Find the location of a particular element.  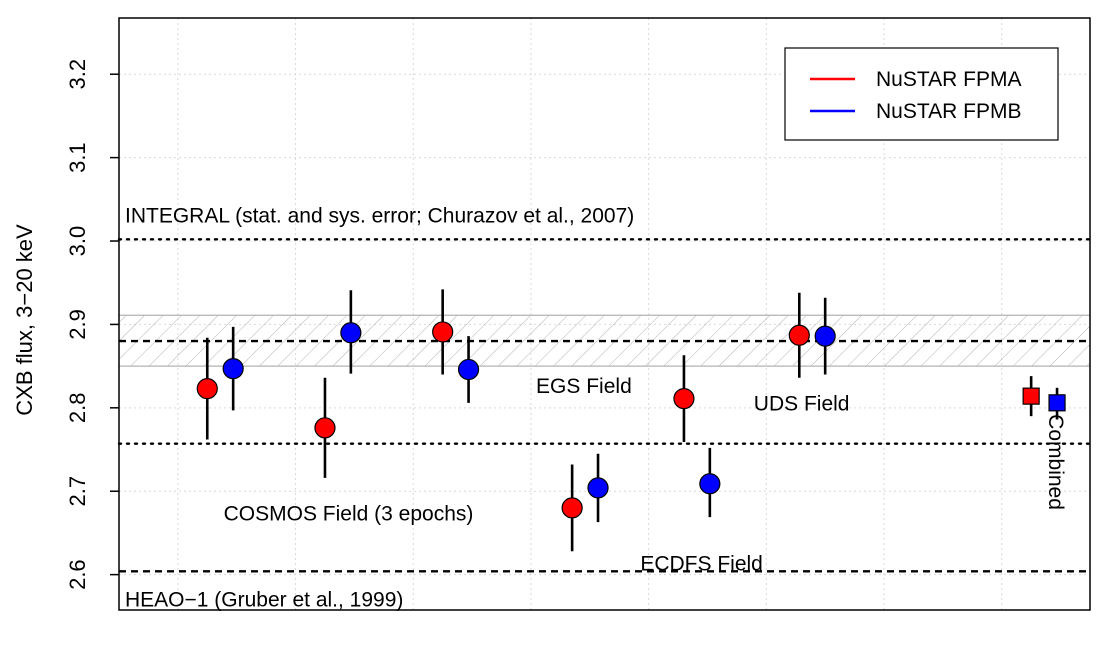

y-tick-label-5: 3.1 is located at coordinates (77, 157).